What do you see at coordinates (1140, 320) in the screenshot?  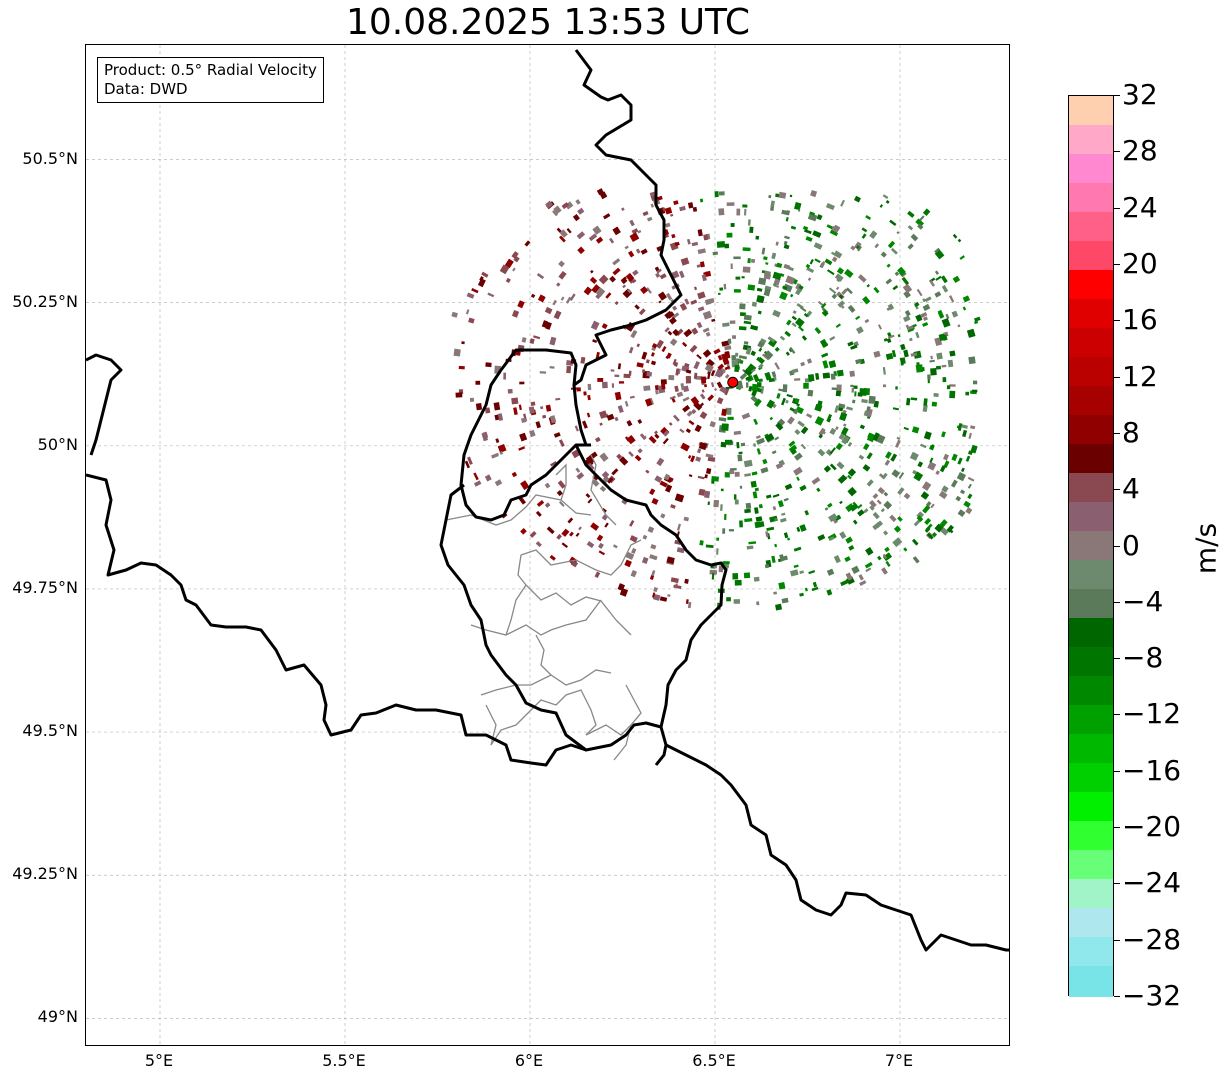 I see `colorbar-tick-label: 16` at bounding box center [1140, 320].